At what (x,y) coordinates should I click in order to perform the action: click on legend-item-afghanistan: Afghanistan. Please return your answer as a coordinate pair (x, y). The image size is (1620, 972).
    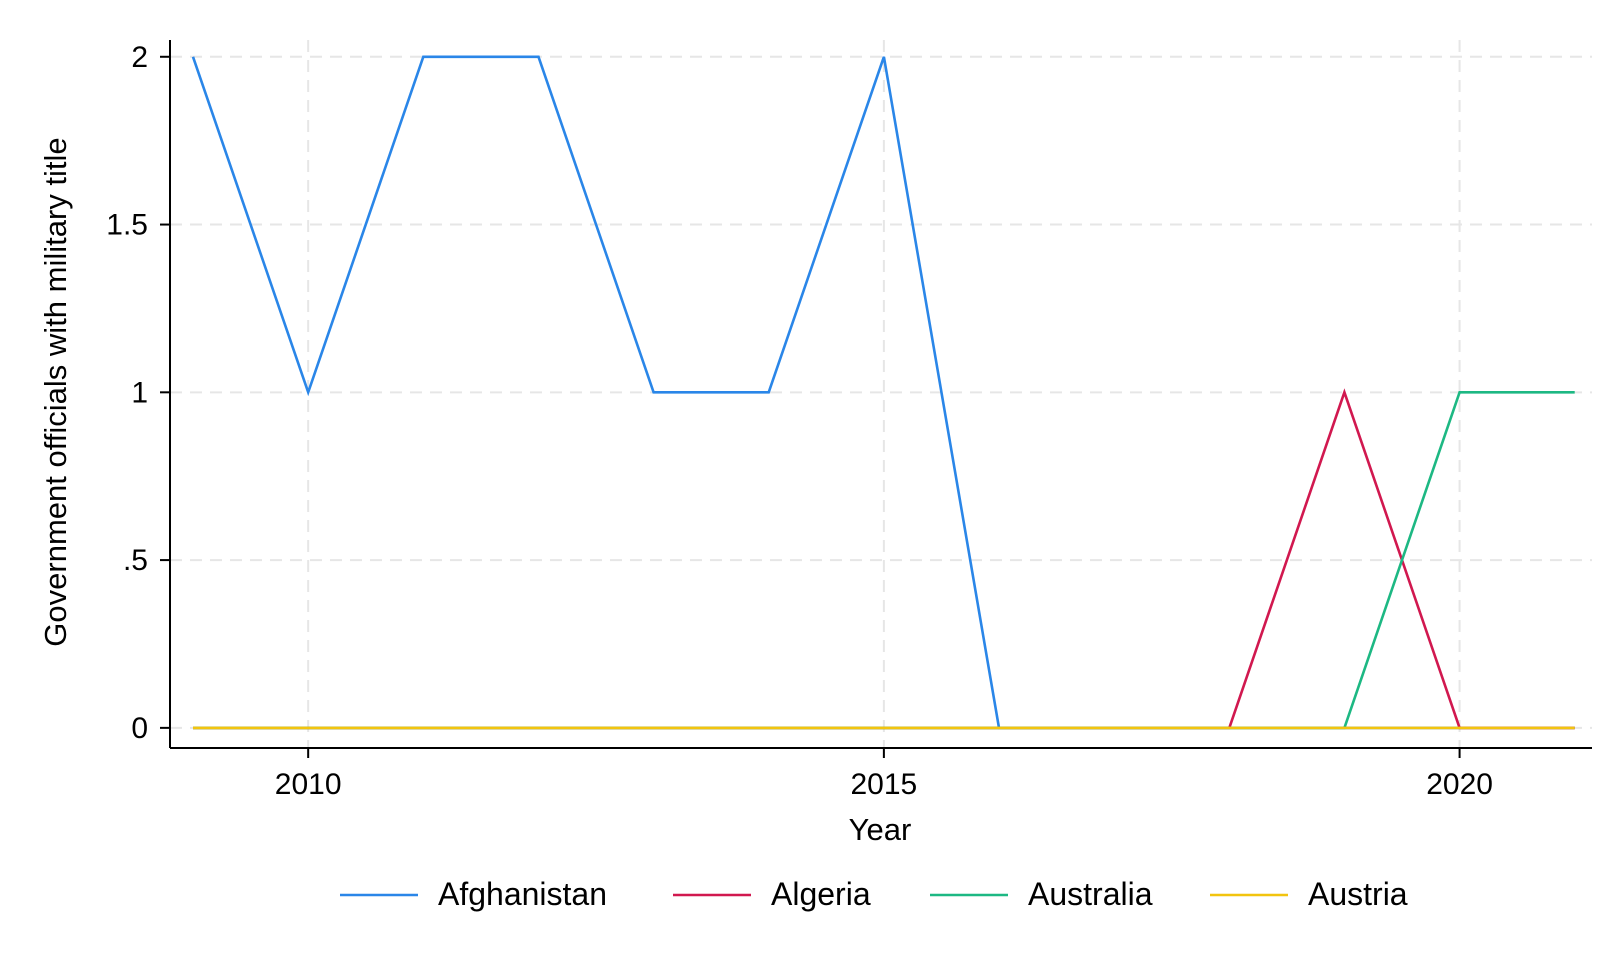
    Looking at the image, I should click on (473, 894).